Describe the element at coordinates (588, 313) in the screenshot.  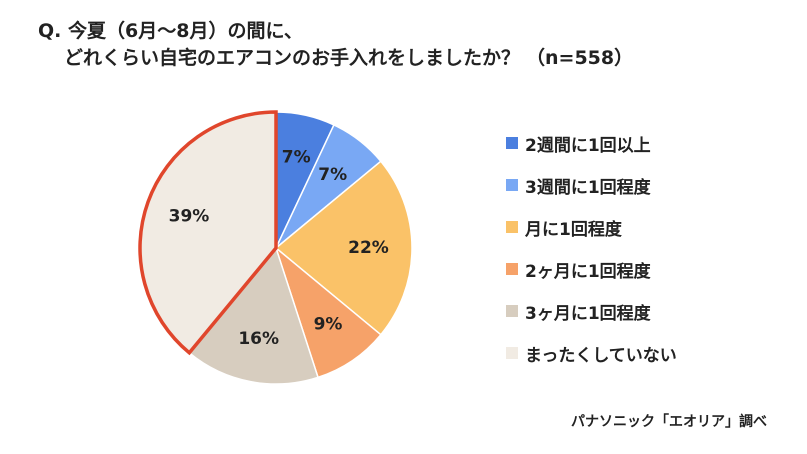
I see `legend-label: 3ヶ月に1回程度` at that location.